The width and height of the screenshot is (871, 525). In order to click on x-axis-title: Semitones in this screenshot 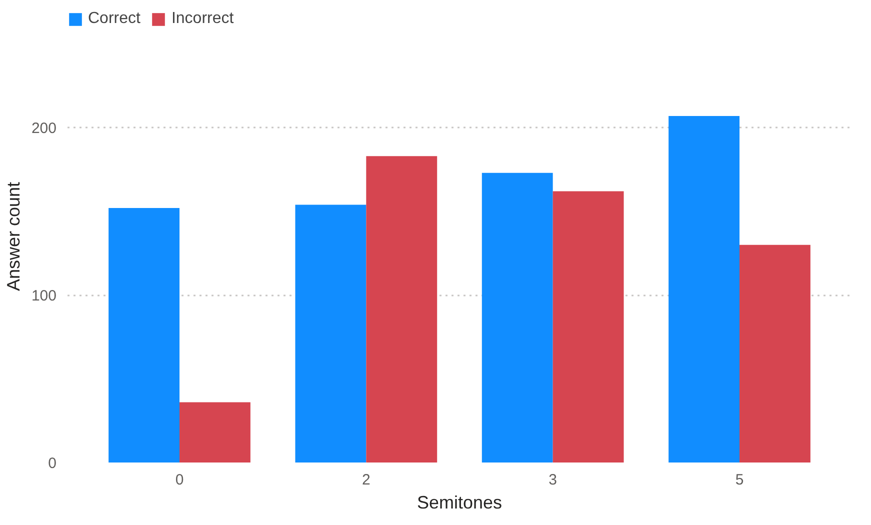, I will do `click(459, 502)`.